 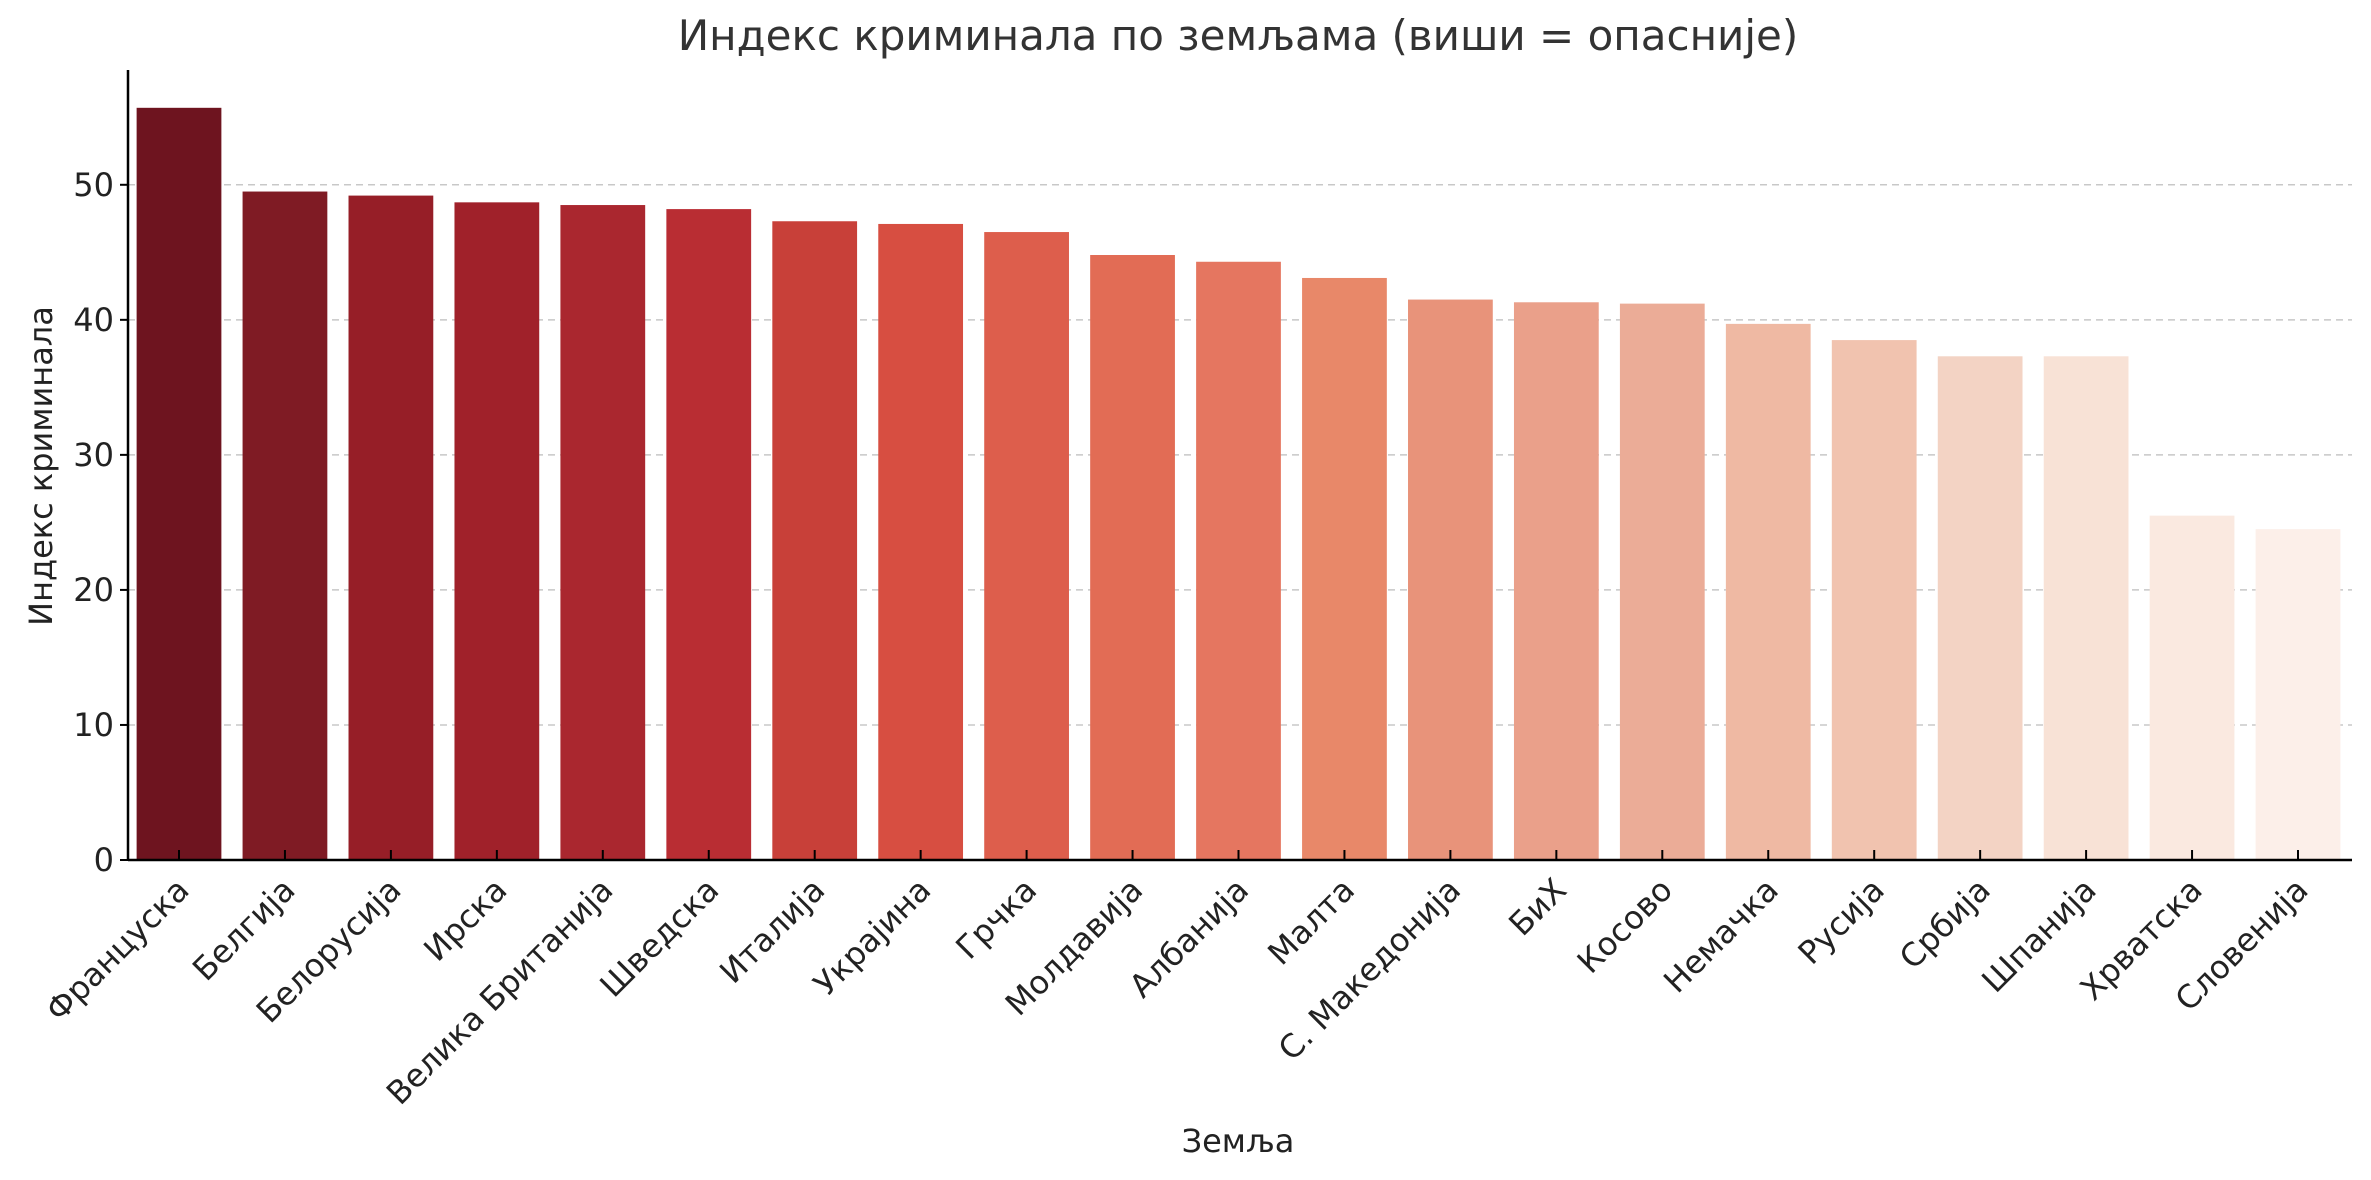 What do you see at coordinates (1841, 921) in the screenshot?
I see `x-tick-label: Русија` at bounding box center [1841, 921].